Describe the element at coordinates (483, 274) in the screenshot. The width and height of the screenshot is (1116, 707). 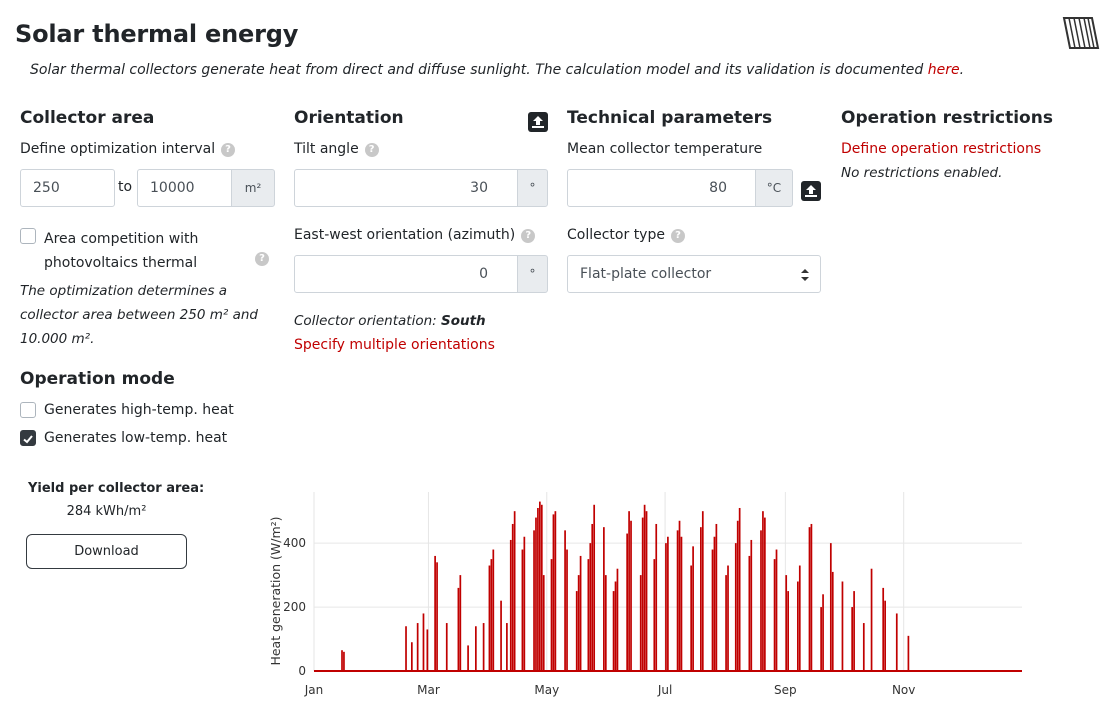
I see `azimuth-value: 0` at that location.